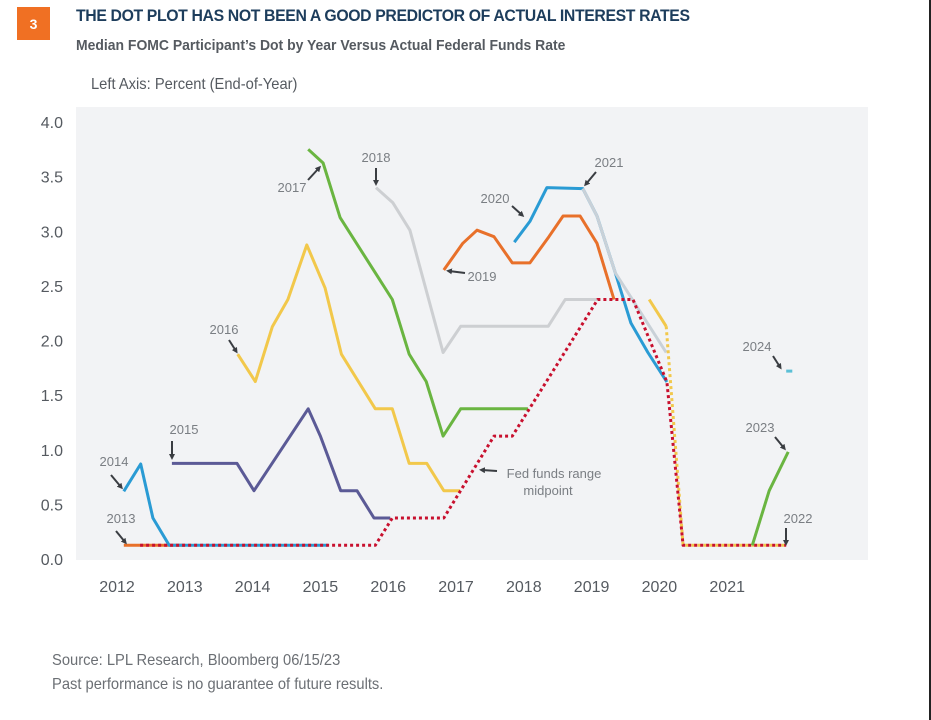 The height and width of the screenshot is (720, 931). What do you see at coordinates (657, 313) in the screenshot?
I see `series-line-2022` at bounding box center [657, 313].